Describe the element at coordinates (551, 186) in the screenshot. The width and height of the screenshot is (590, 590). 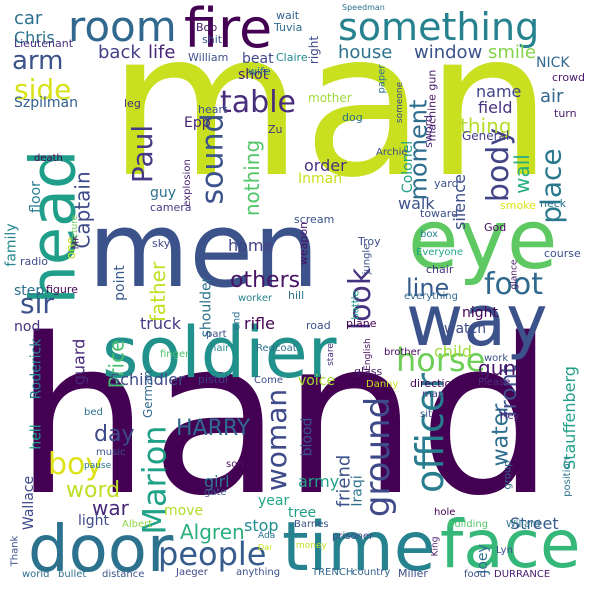
I see `word-cloud-word: place` at that location.